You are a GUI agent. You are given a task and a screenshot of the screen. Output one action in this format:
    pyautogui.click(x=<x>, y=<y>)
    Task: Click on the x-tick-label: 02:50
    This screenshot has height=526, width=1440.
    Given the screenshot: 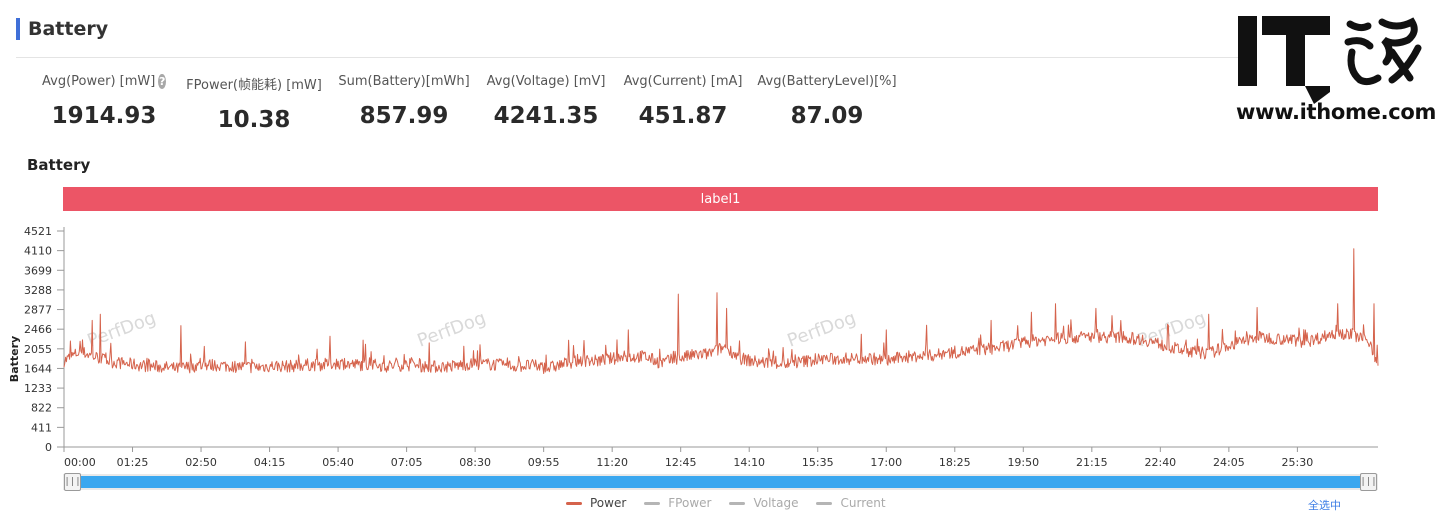 What is the action you would take?
    pyautogui.click(x=201, y=462)
    